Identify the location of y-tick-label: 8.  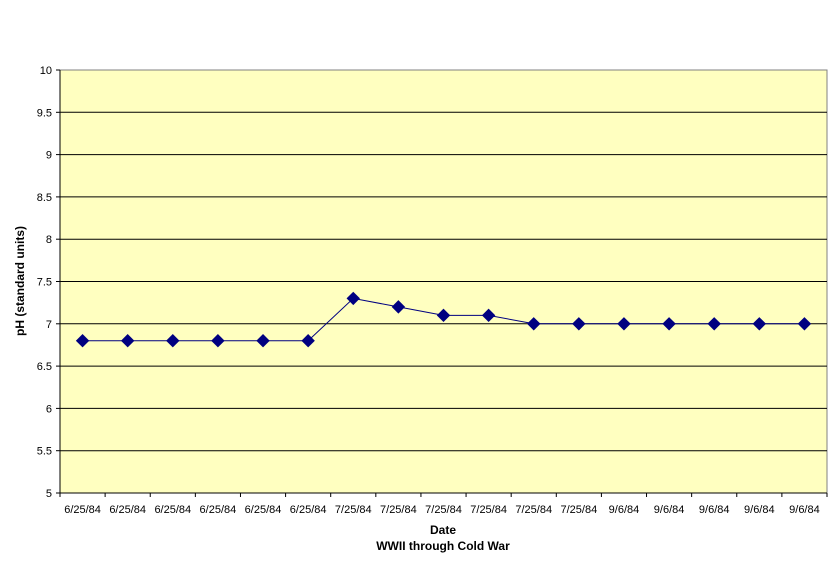
(49, 240).